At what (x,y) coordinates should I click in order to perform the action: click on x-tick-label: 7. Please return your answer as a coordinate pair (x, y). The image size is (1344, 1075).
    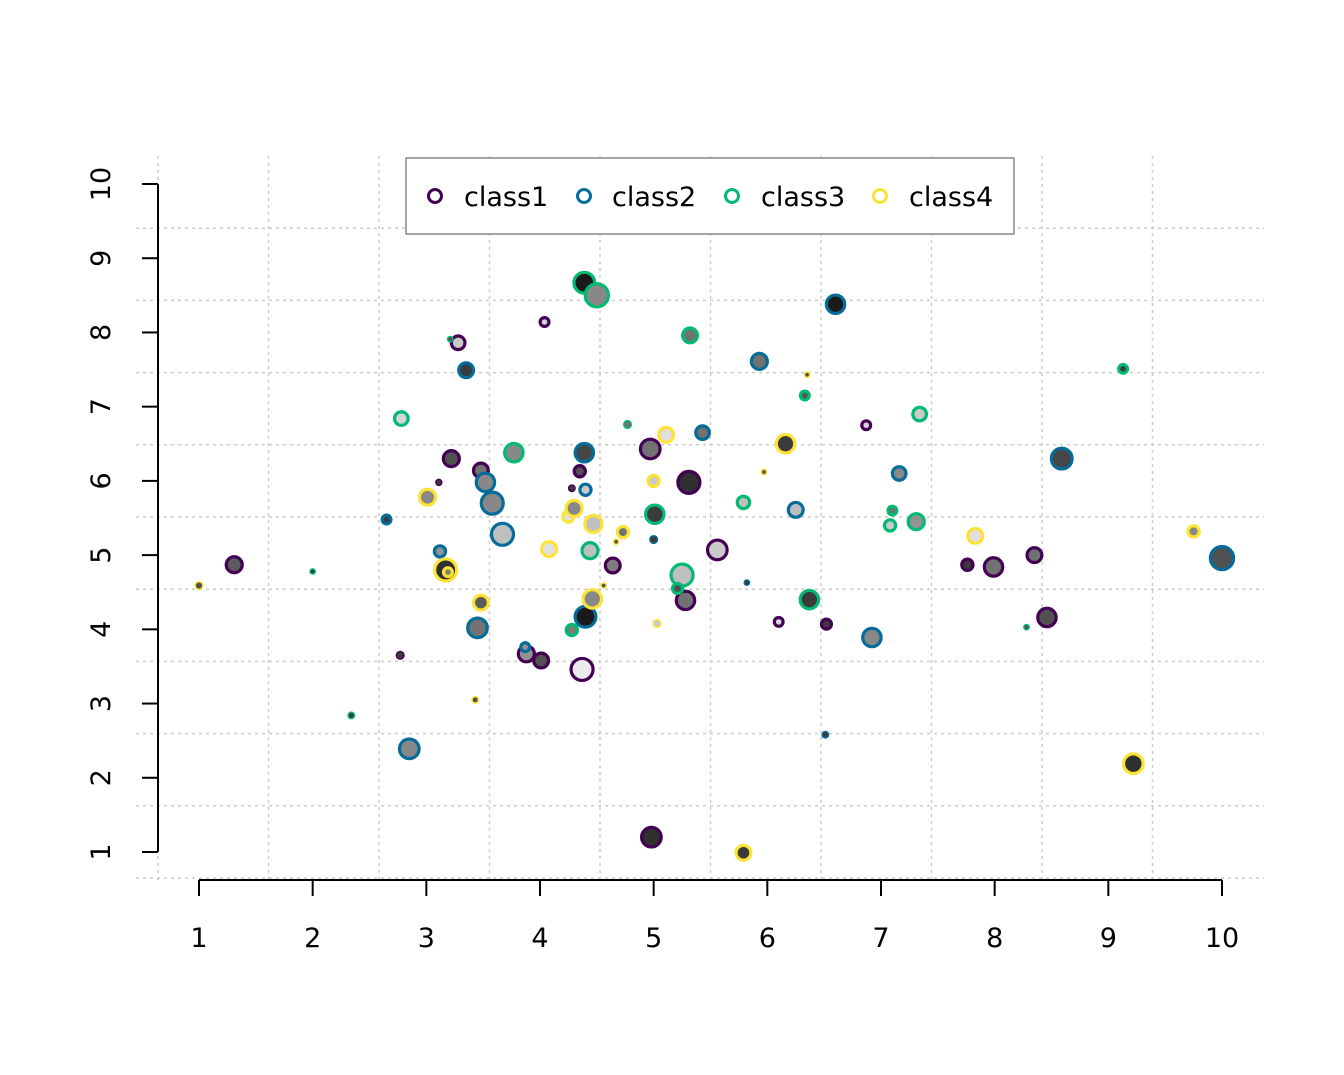
    Looking at the image, I should click on (880, 938).